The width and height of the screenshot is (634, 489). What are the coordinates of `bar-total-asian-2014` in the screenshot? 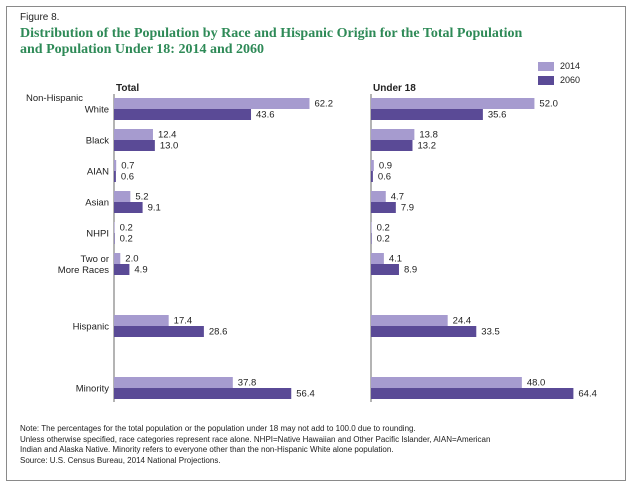 It's located at (122, 196).